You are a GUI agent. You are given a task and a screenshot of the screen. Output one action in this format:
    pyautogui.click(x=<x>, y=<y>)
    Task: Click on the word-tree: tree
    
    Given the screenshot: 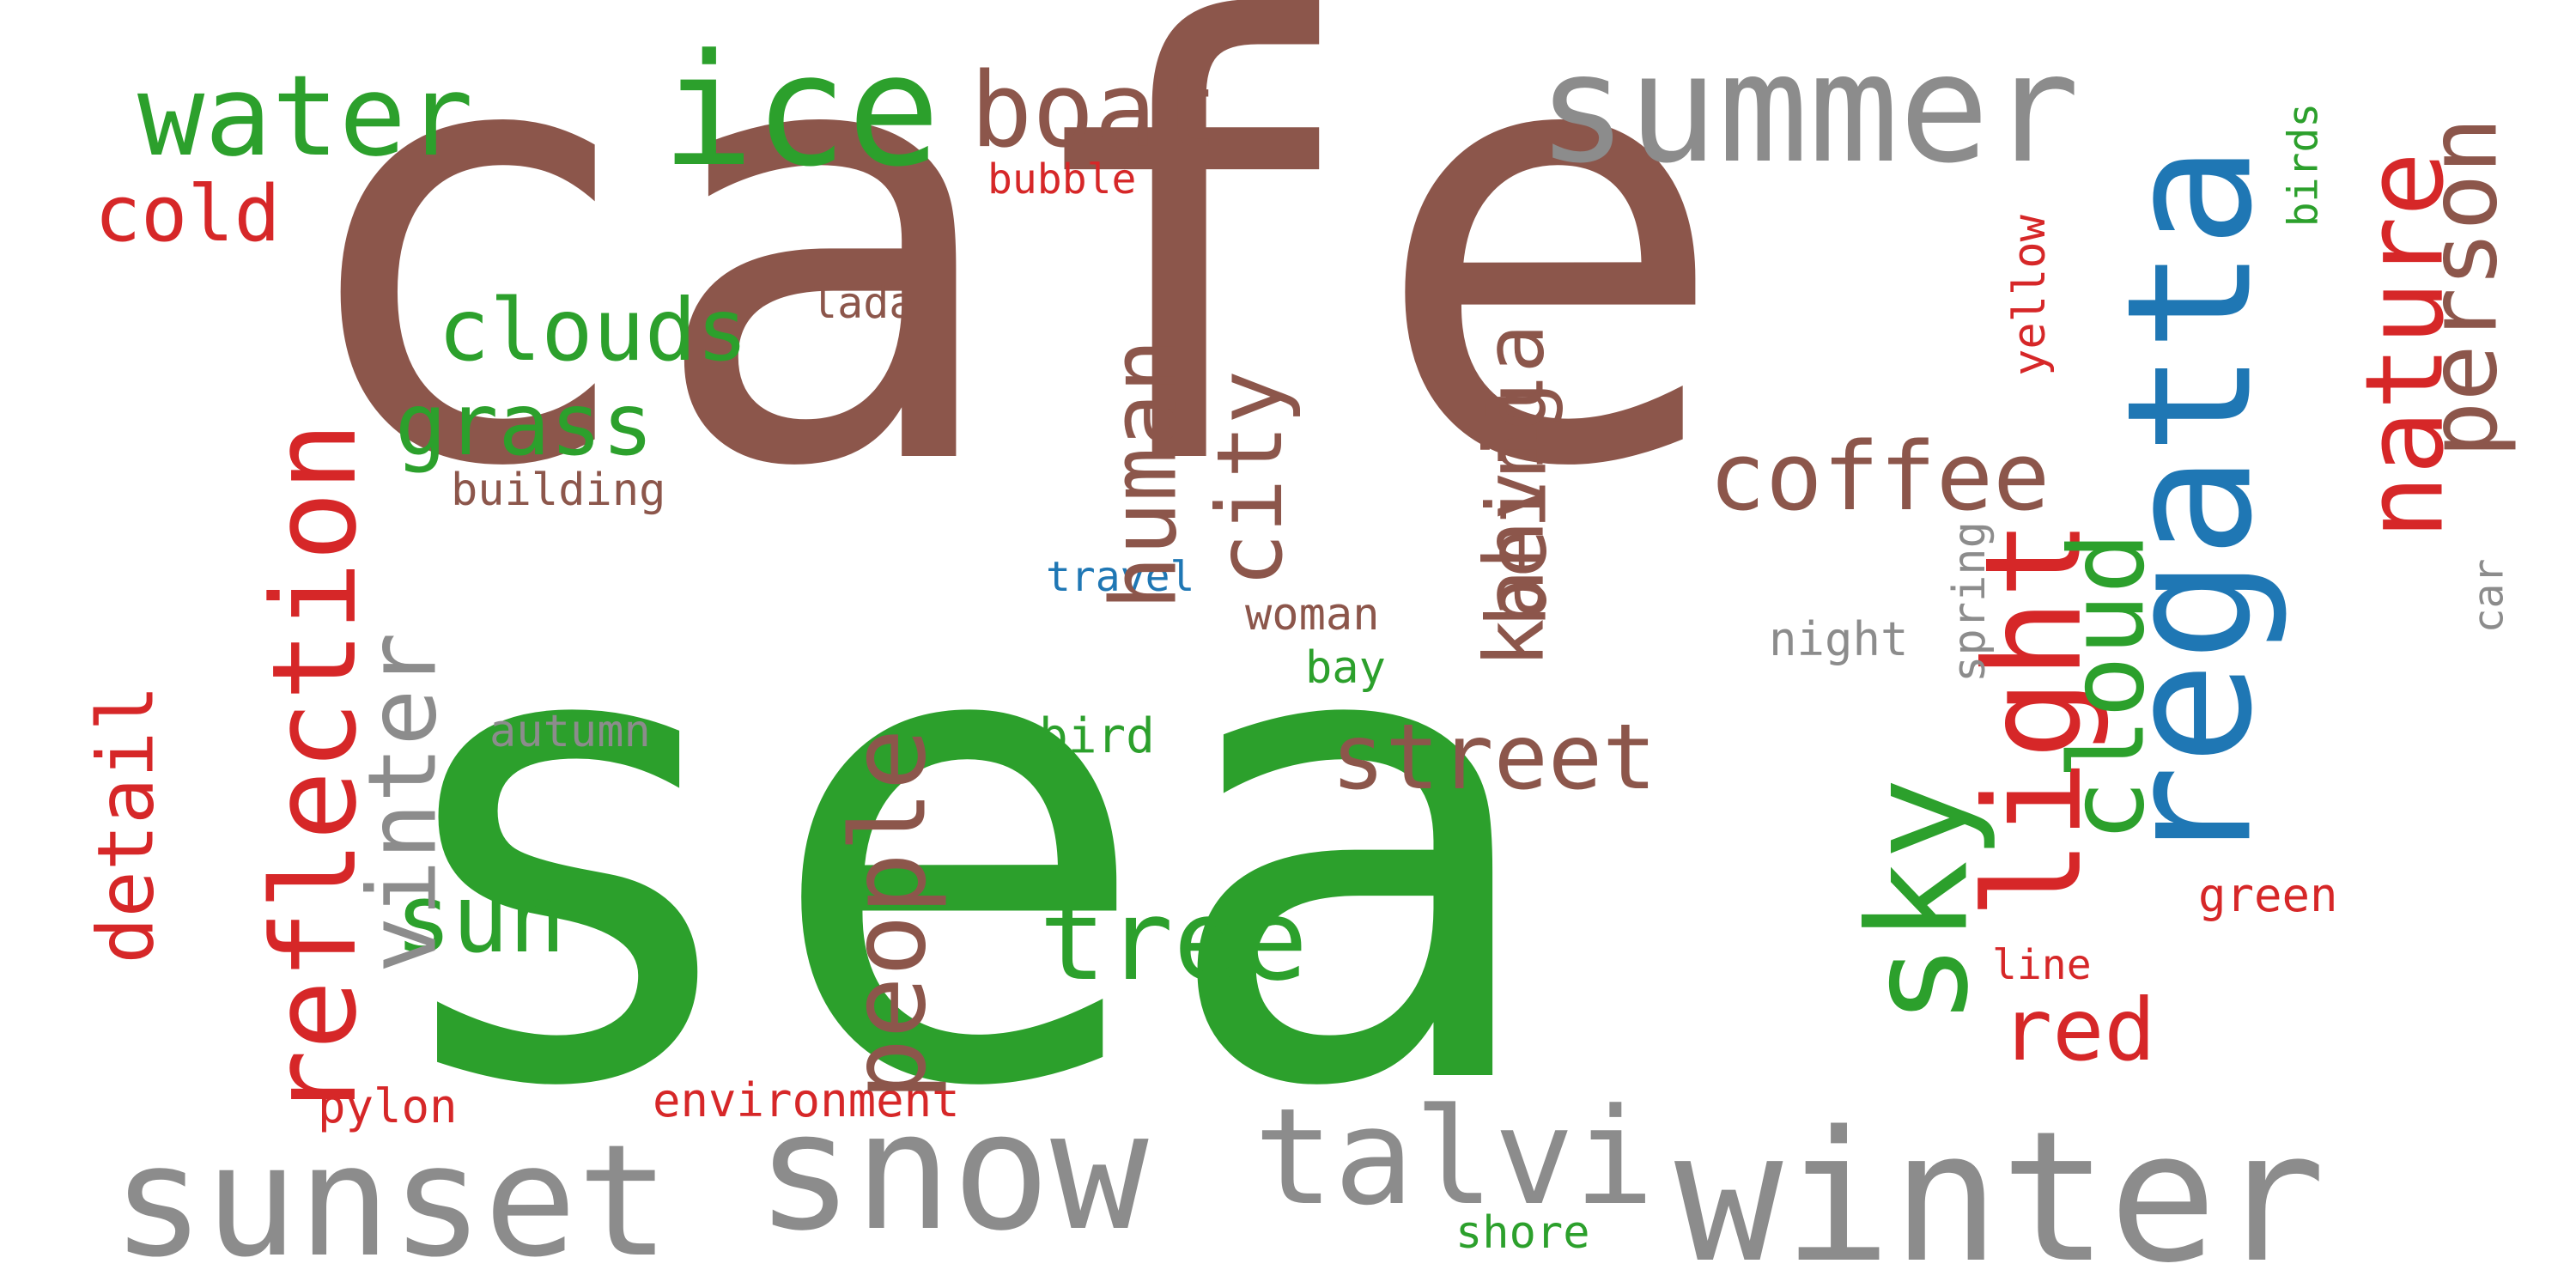 What is the action you would take?
    pyautogui.click(x=1174, y=940)
    